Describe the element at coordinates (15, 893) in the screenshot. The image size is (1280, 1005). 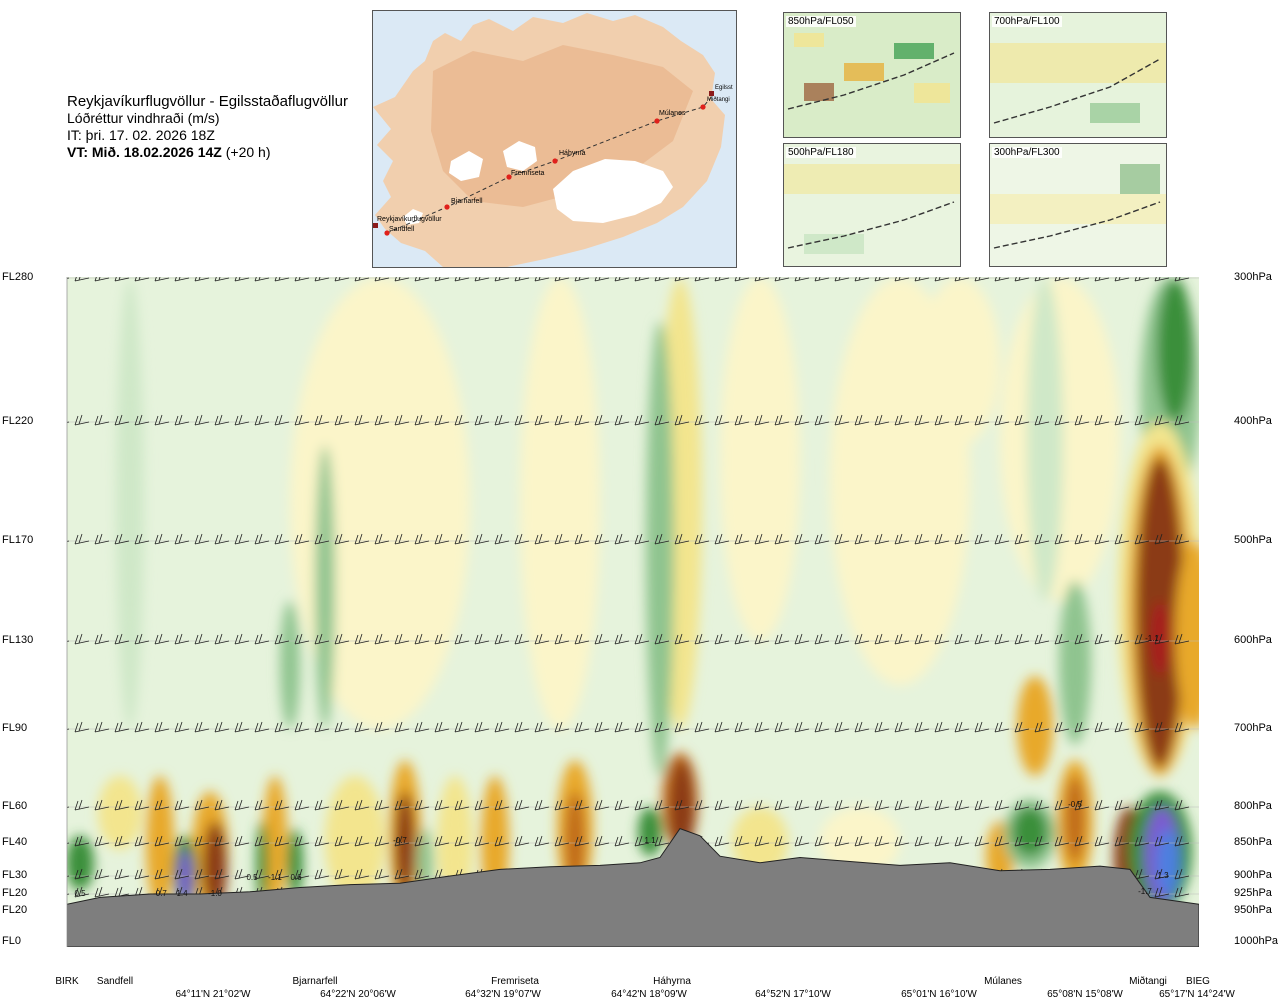
I see `left-axis-label: FL20` at that location.